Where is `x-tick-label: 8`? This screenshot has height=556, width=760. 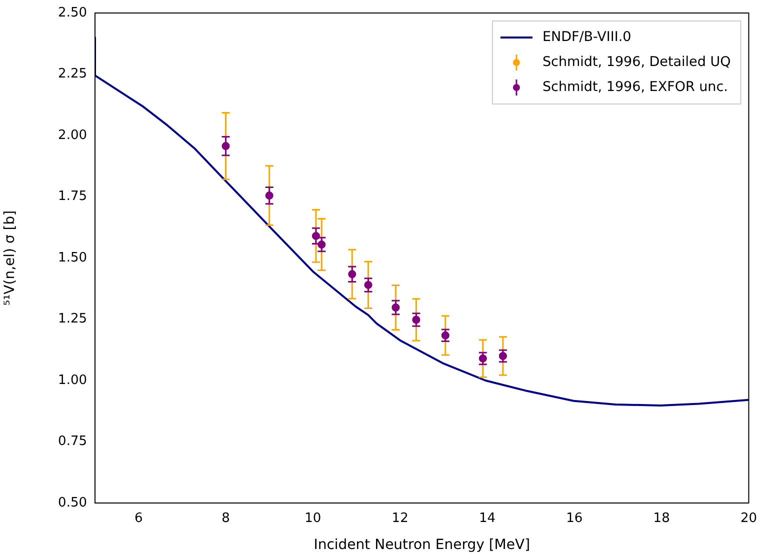 x-tick-label: 8 is located at coordinates (226, 518).